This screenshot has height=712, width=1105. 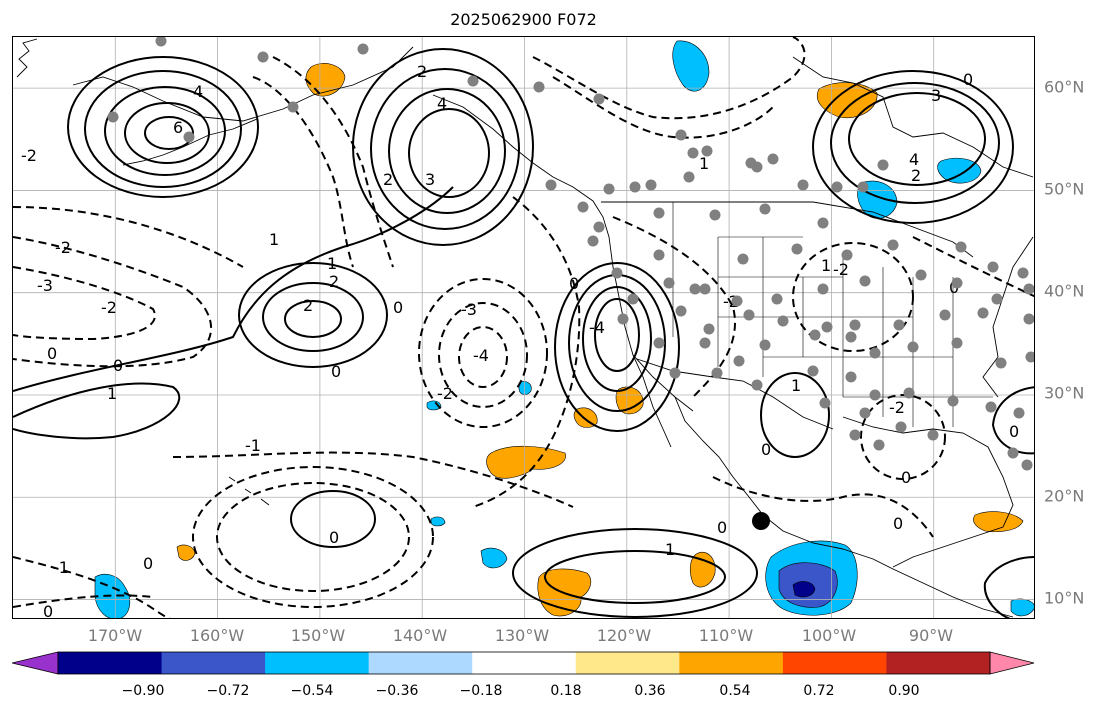 I want to click on fill-orange-caribbean, so click(x=998, y=521).